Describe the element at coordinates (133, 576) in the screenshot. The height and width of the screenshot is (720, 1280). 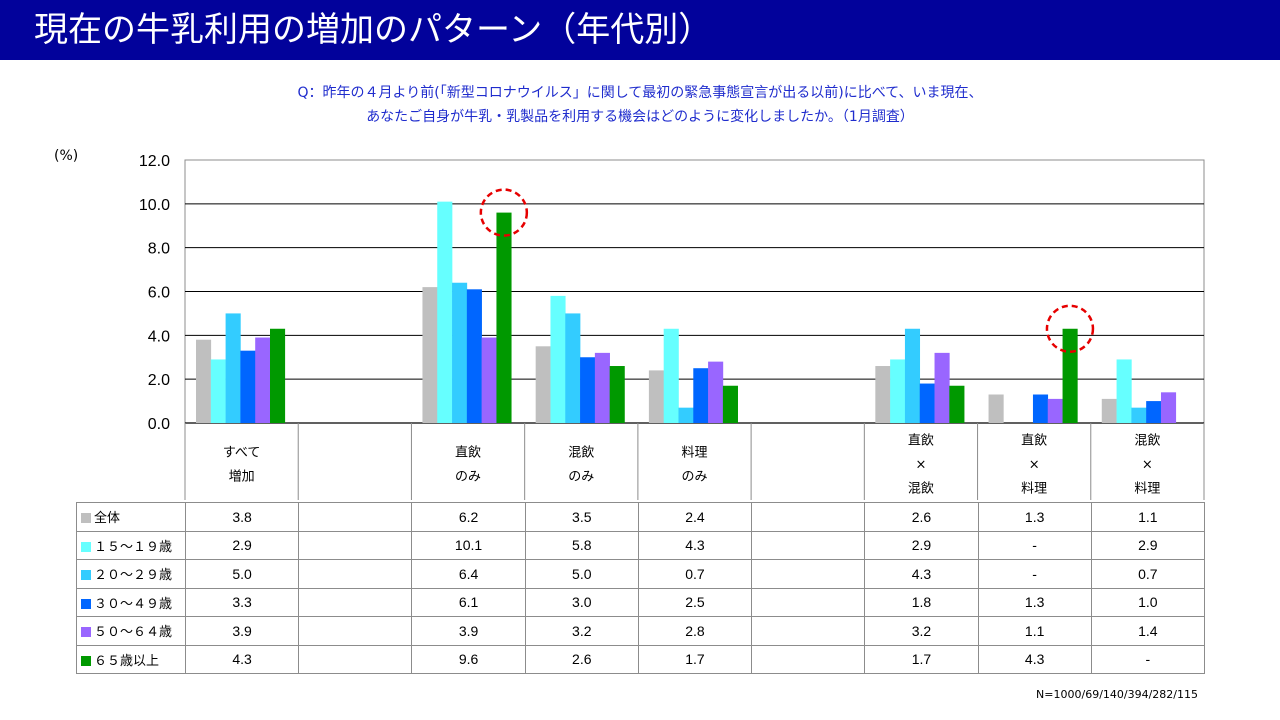
I see `legend-label: ２０～２９歳` at that location.